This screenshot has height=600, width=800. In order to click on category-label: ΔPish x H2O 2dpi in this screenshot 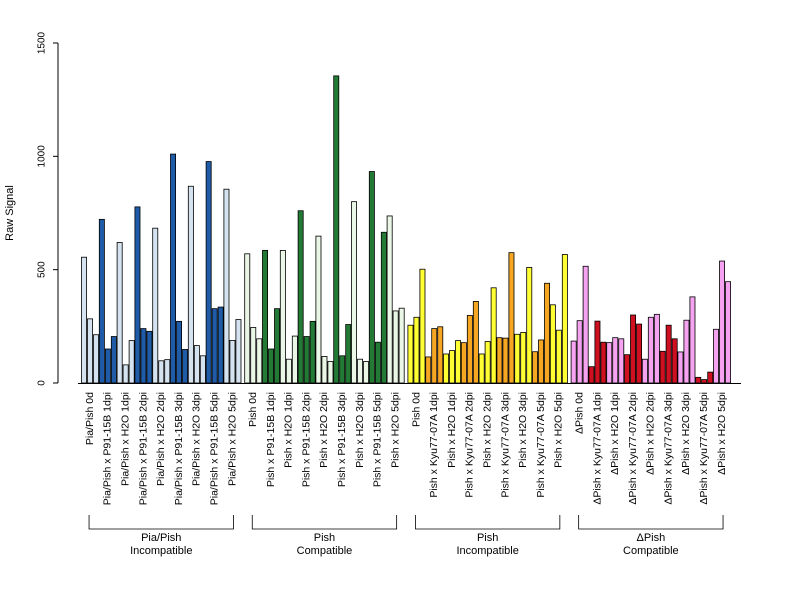, I will do `click(651, 433)`.